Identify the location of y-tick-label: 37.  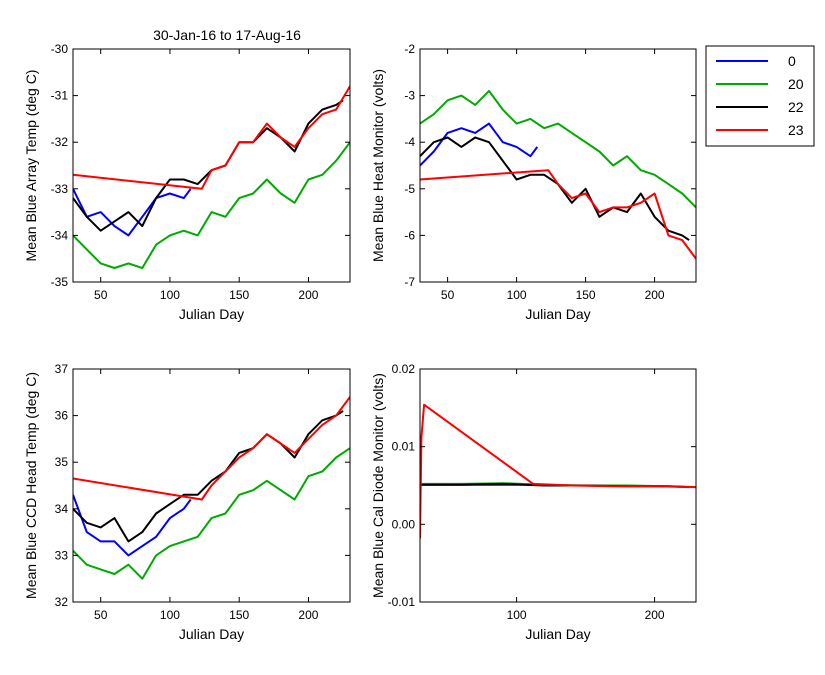
(62, 369).